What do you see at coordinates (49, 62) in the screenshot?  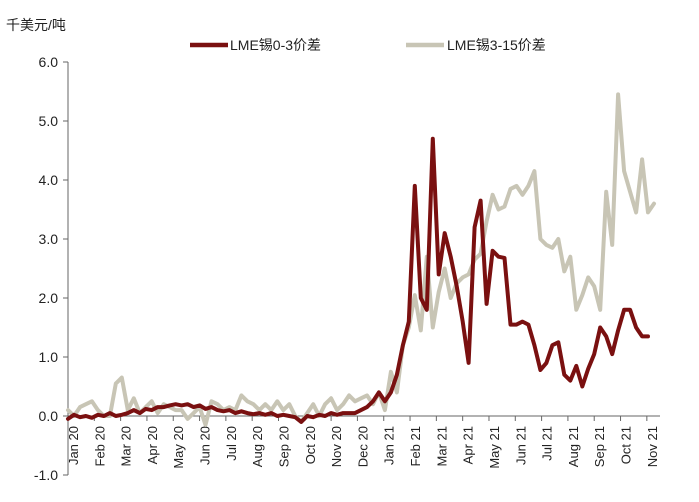 I see `y-tick-label: 6.0` at bounding box center [49, 62].